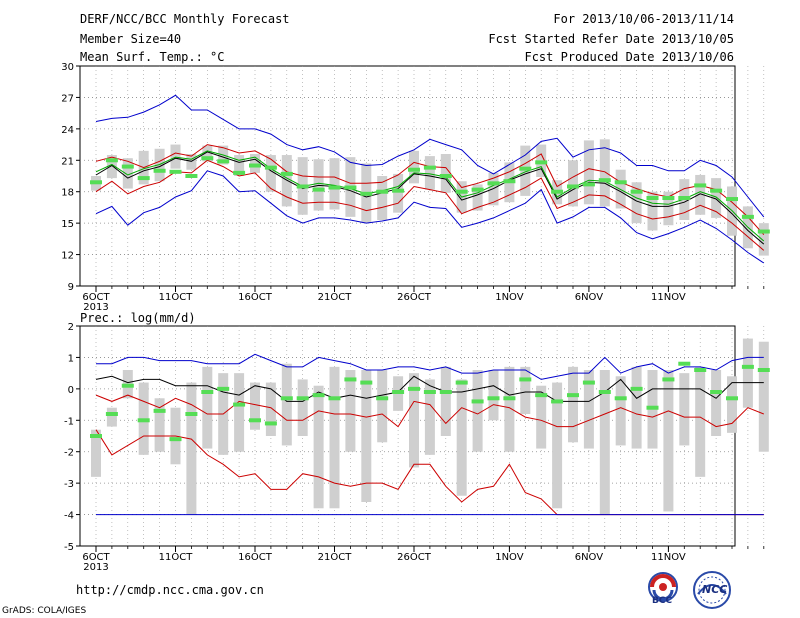 The height and width of the screenshot is (618, 800). Describe the element at coordinates (430, 205) in the screenshot. I see `series-lower-line` at that location.